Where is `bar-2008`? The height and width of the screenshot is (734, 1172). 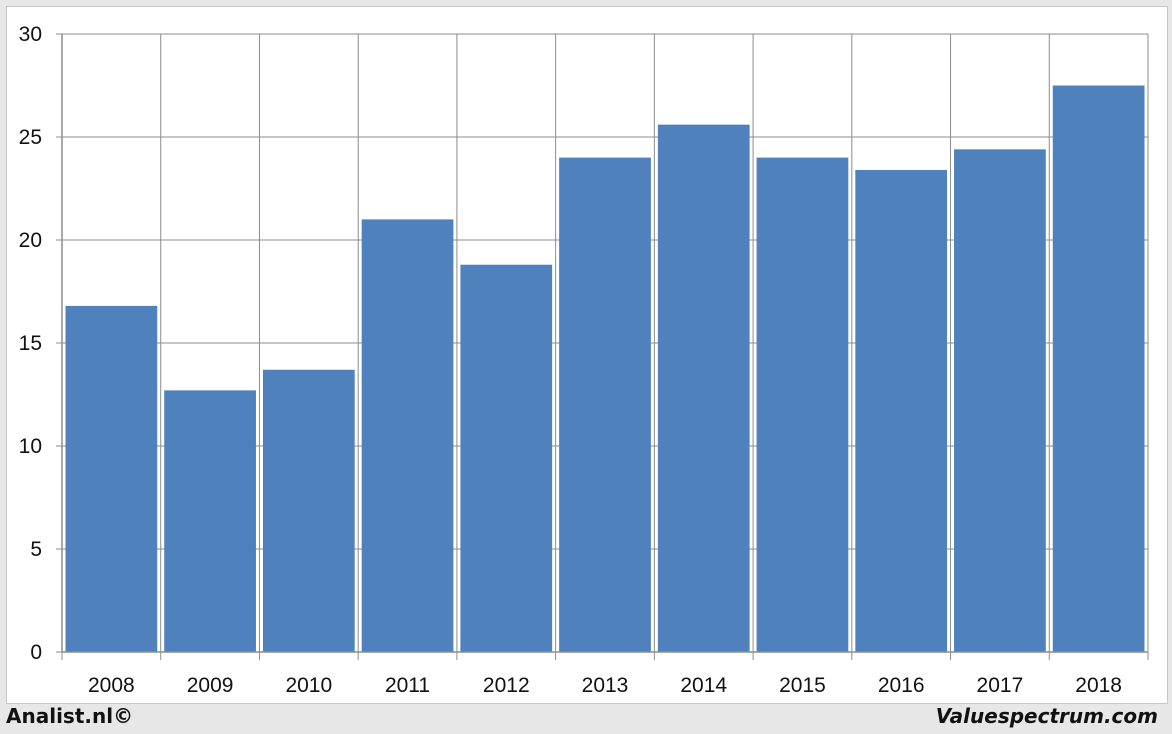 bar-2008 is located at coordinates (111, 478).